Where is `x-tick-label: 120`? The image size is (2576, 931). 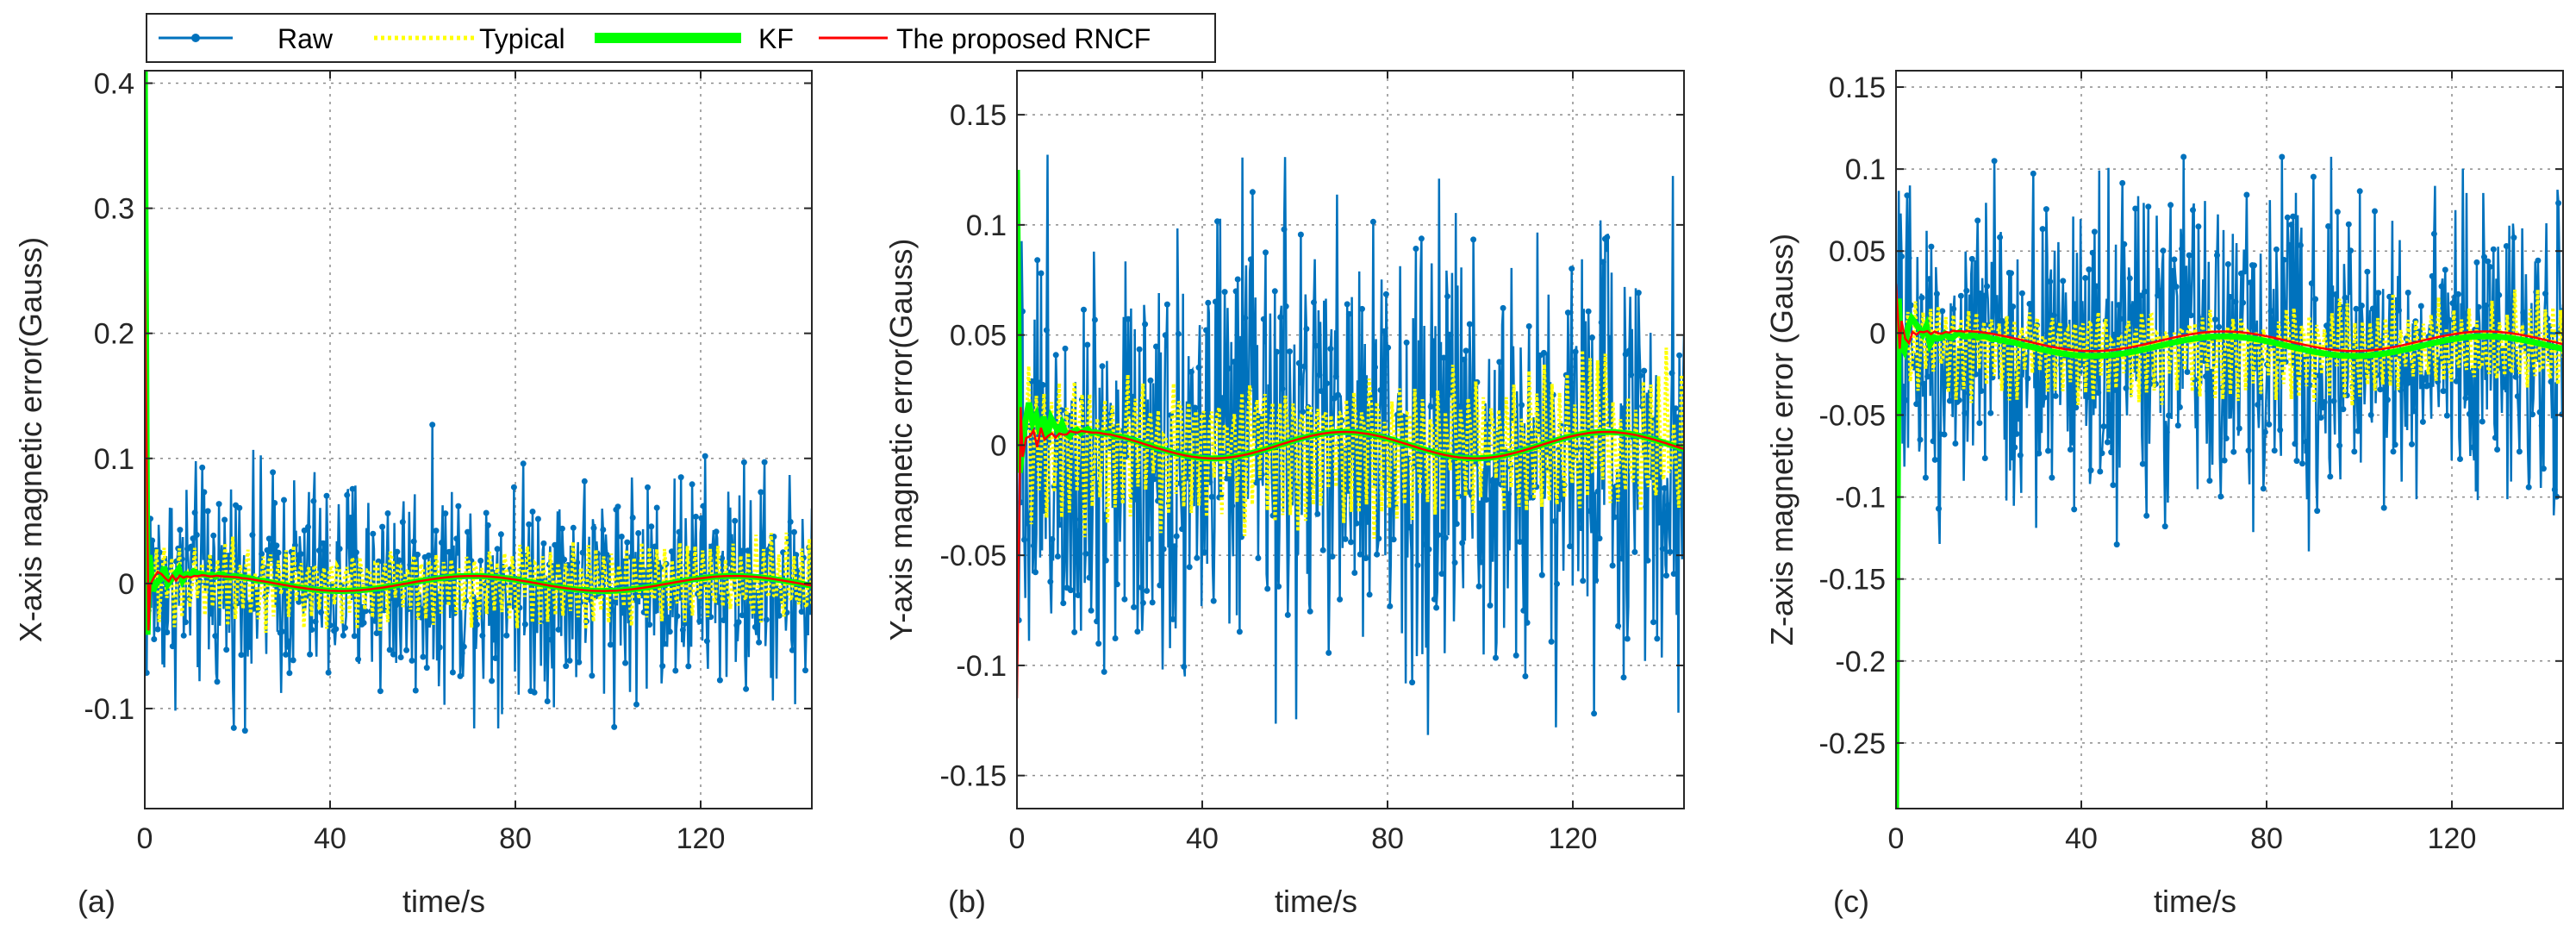 x-tick-label: 120 is located at coordinates (2452, 838).